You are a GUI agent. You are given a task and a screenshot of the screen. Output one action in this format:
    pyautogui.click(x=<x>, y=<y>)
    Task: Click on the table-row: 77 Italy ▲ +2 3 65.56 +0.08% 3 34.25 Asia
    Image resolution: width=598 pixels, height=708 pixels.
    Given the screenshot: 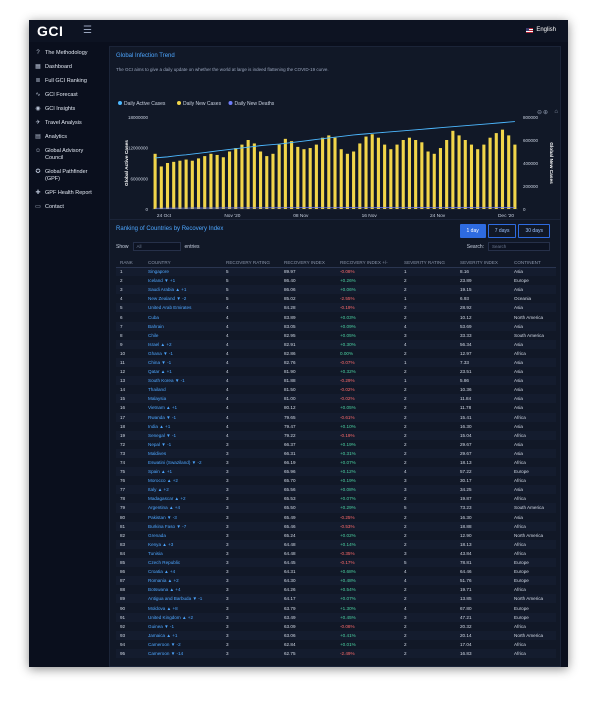 What is the action you would take?
    pyautogui.click(x=336, y=490)
    